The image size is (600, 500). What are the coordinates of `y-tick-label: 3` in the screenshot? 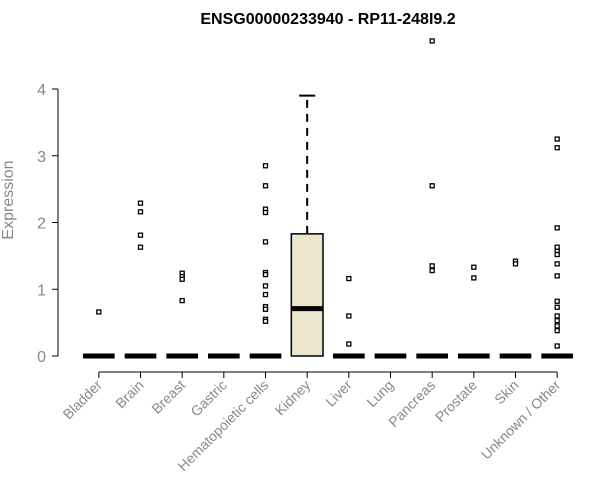 It's located at (41, 157).